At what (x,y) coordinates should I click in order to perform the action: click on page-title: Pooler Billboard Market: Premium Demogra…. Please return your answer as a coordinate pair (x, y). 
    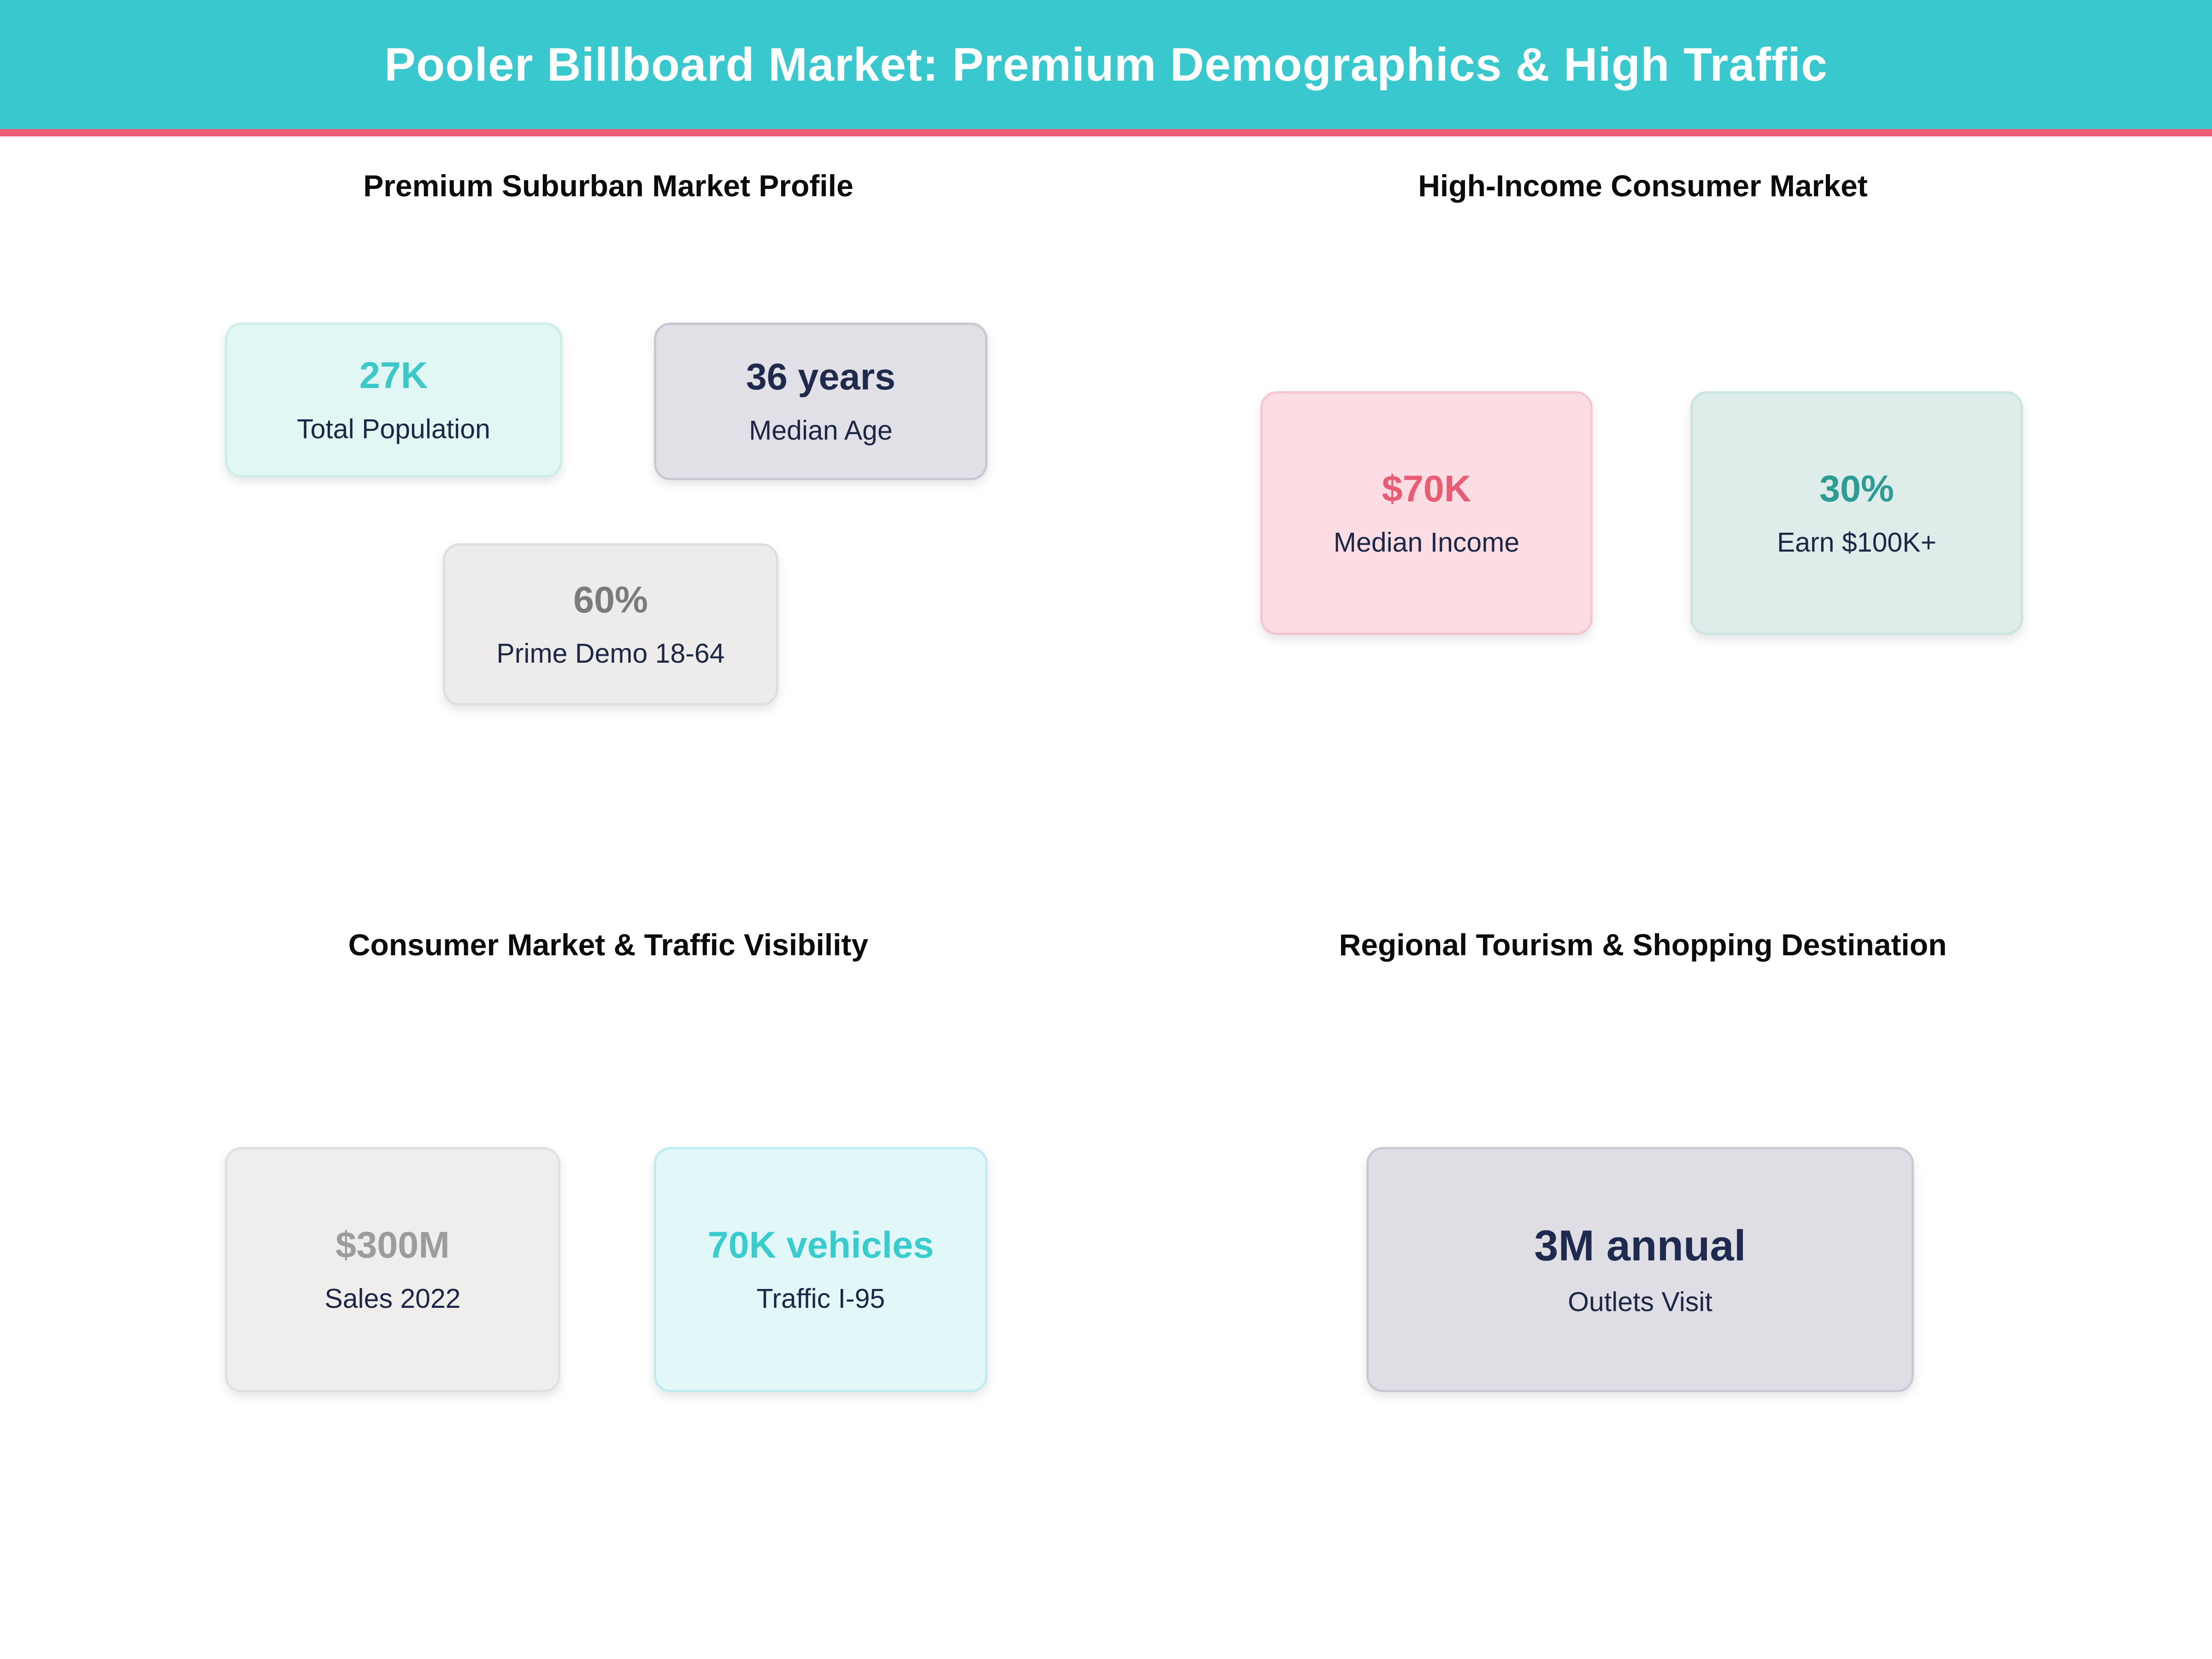
    Looking at the image, I should click on (1106, 64).